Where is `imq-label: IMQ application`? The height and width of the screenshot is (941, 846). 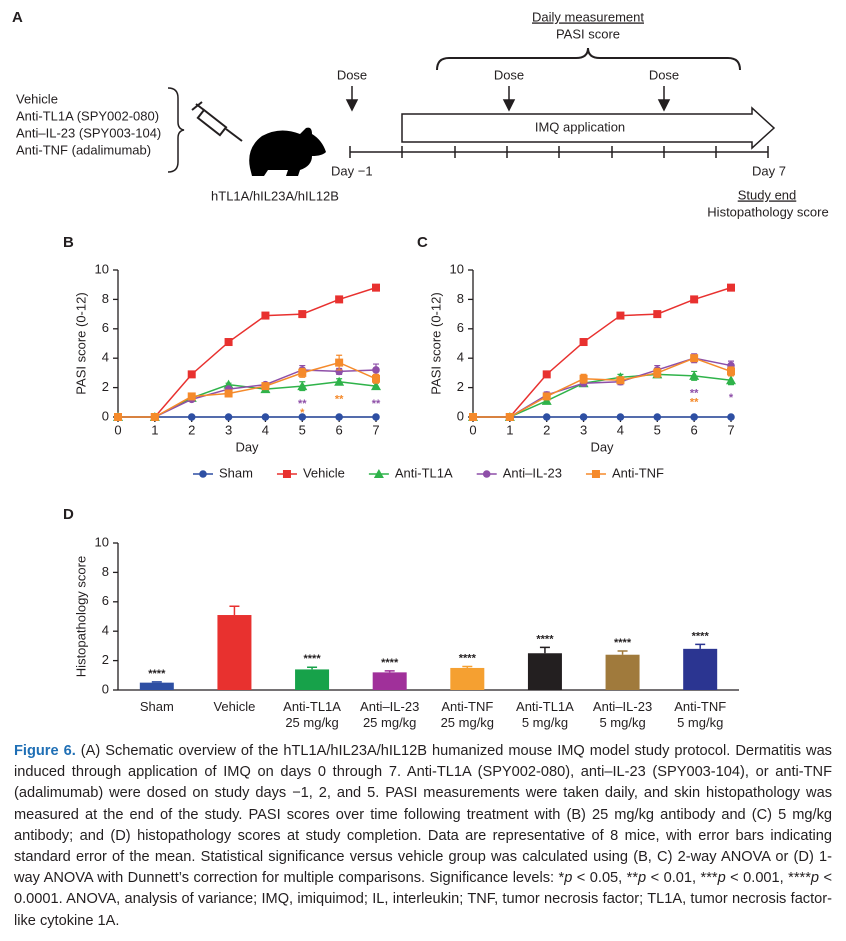 imq-label: IMQ application is located at coordinates (580, 126).